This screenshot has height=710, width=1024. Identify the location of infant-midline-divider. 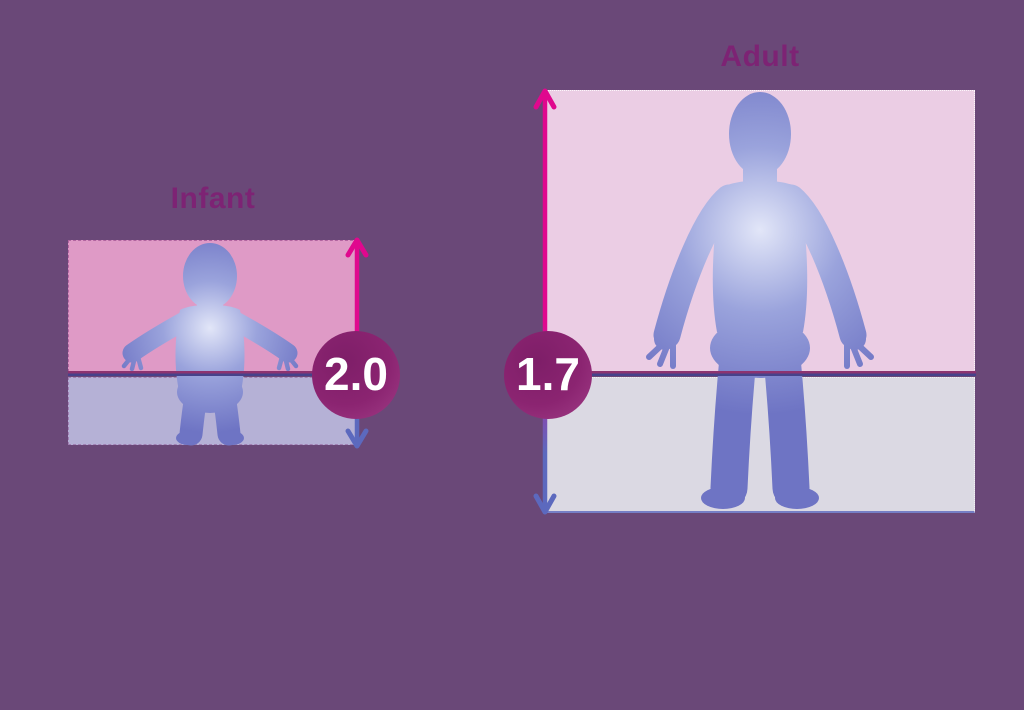
(213, 373).